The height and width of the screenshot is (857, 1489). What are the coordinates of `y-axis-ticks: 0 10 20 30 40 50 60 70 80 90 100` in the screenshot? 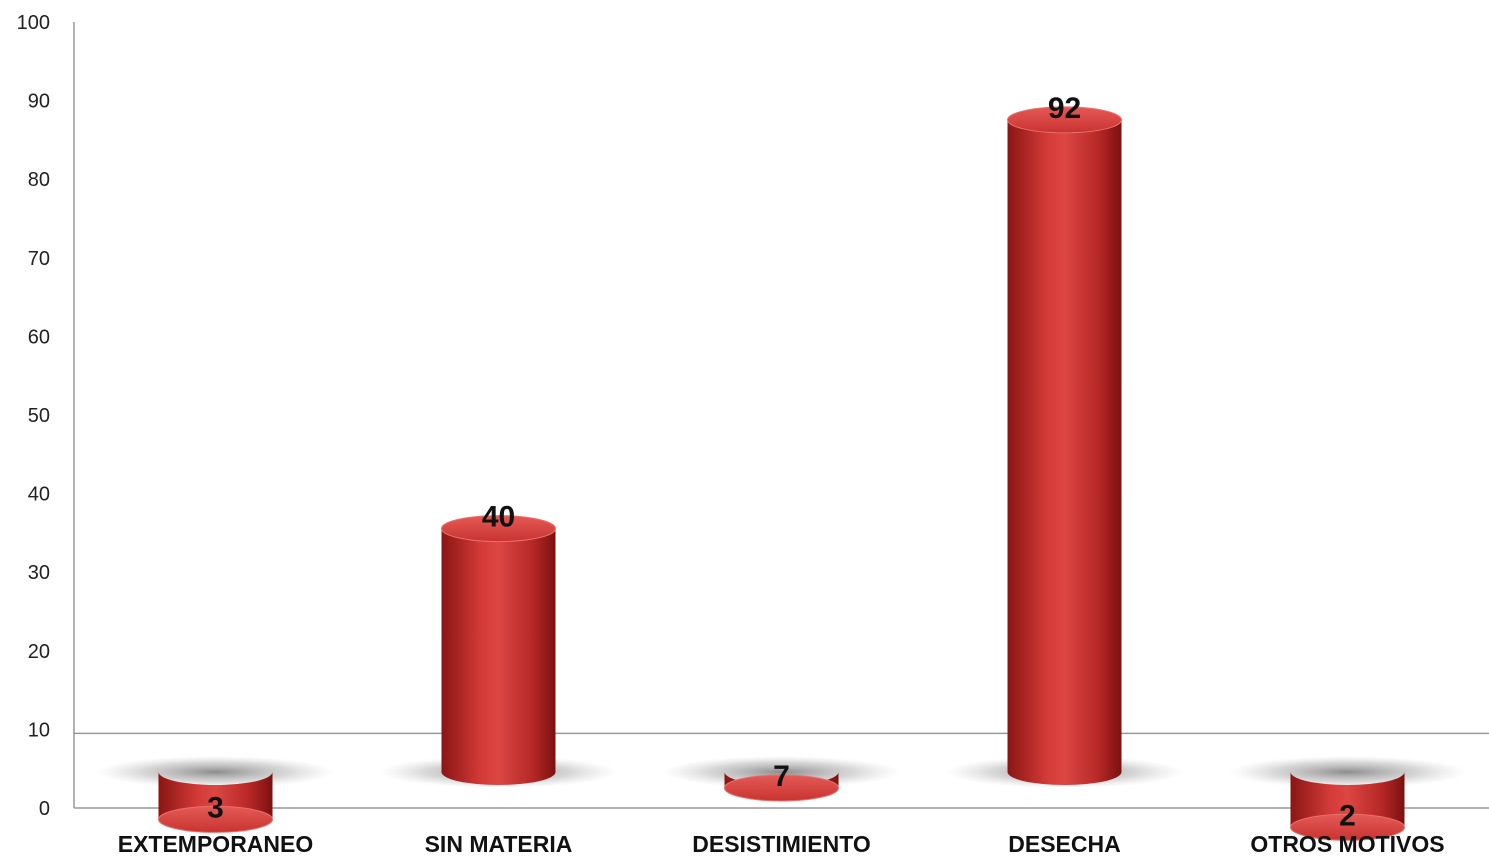 It's located at (33, 416).